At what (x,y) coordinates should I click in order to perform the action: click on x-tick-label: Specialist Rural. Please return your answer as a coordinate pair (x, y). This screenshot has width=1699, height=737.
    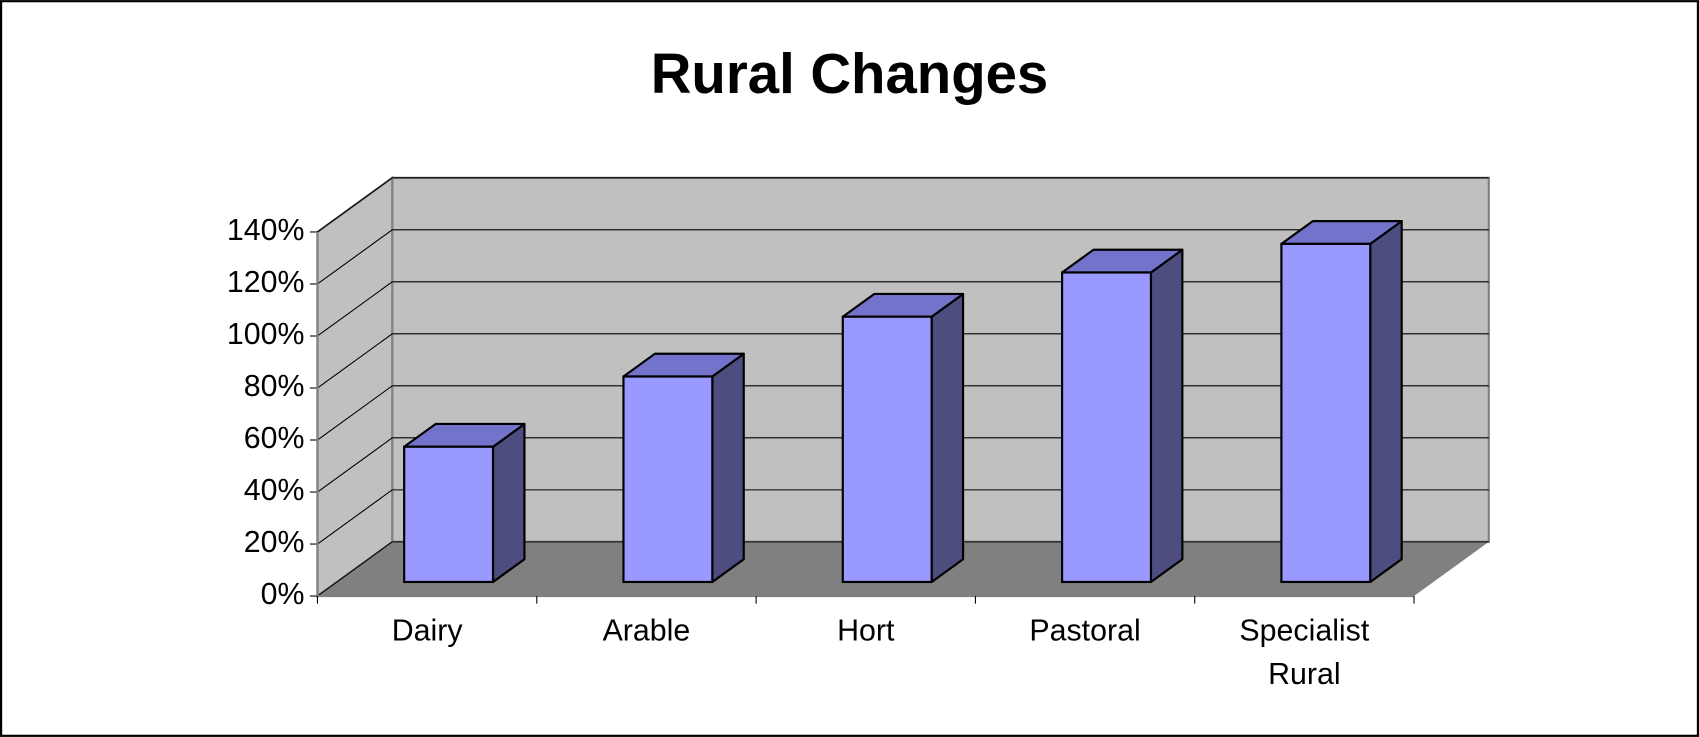
    Looking at the image, I should click on (1304, 652).